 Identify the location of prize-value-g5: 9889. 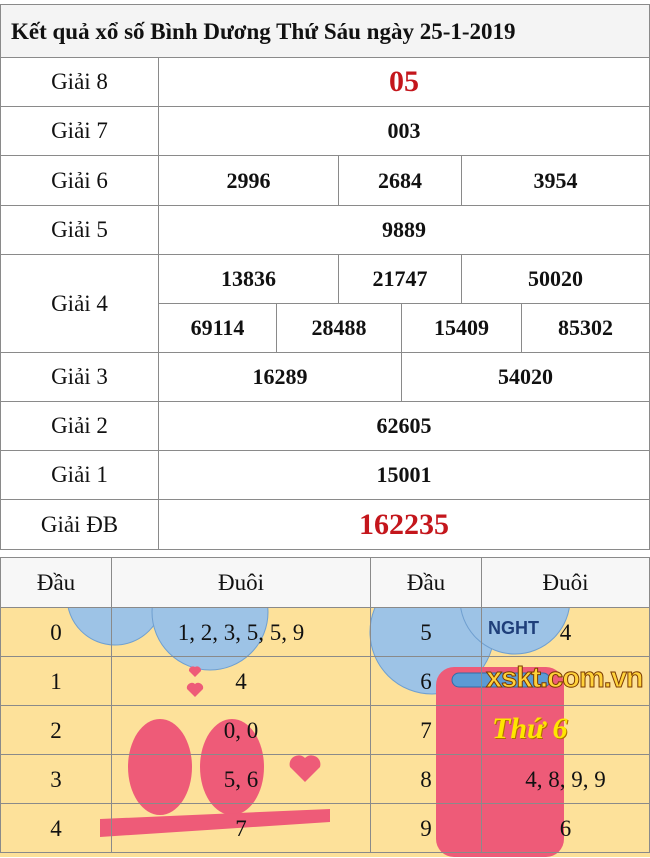
(404, 230).